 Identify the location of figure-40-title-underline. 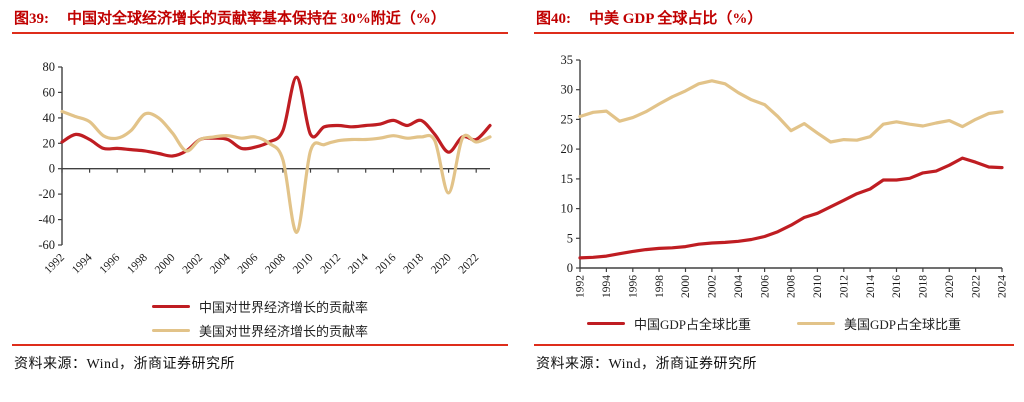
(774, 33).